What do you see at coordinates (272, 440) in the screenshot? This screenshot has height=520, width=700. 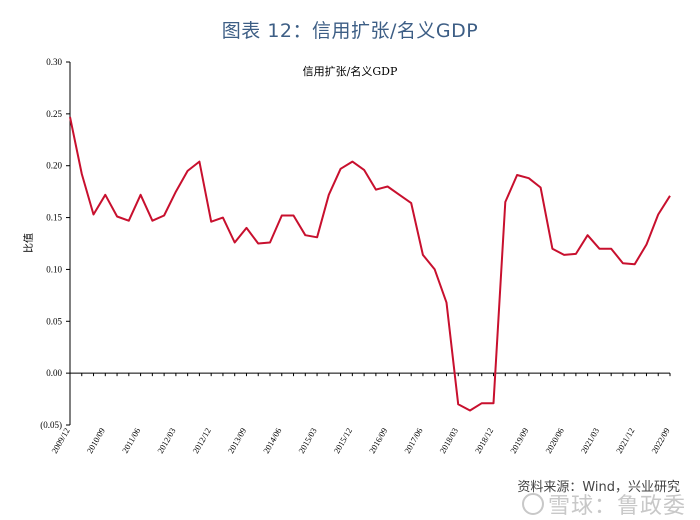 I see `x-tick-label: 2014/06` at bounding box center [272, 440].